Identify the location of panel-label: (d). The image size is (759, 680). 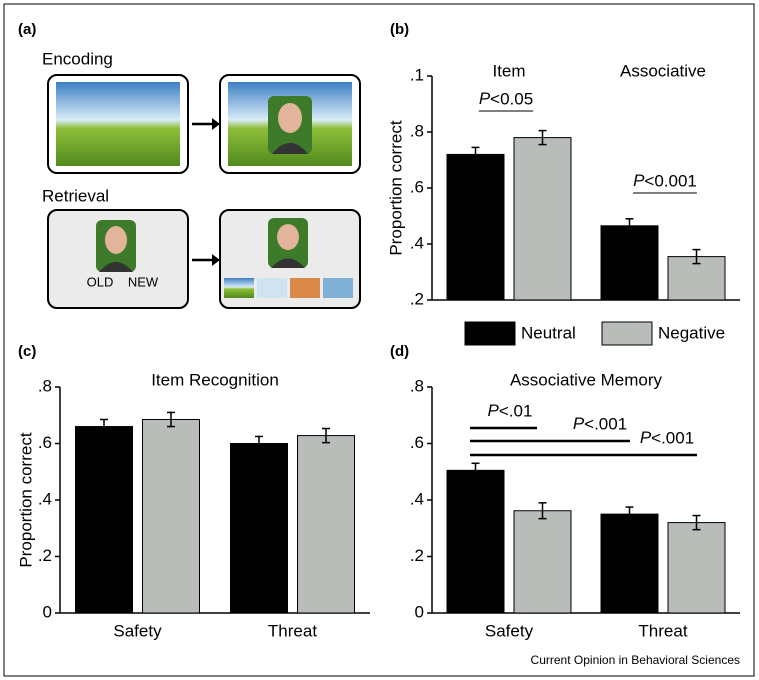
(399, 351).